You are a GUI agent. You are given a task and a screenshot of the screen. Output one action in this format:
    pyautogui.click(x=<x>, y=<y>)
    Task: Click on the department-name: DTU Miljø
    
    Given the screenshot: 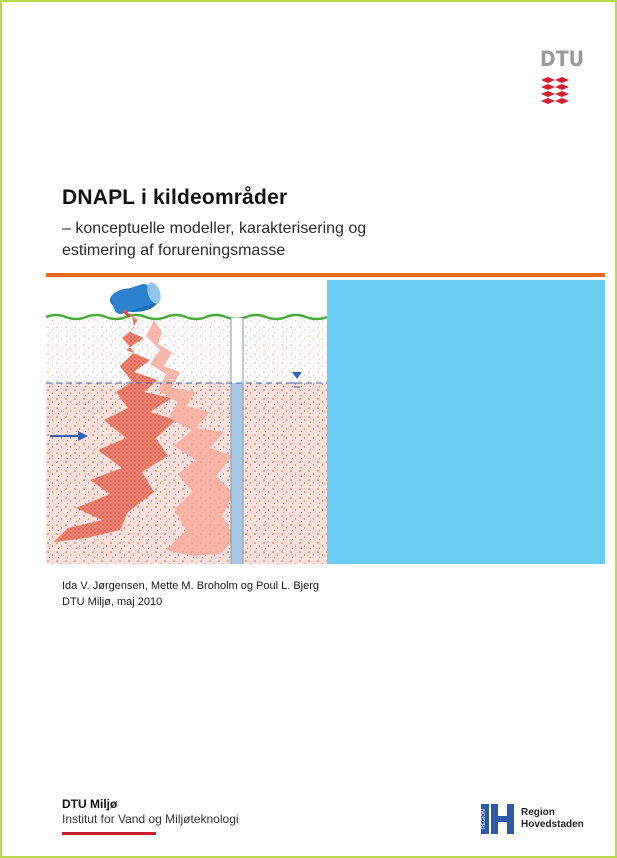 What is the action you would take?
    pyautogui.click(x=90, y=804)
    